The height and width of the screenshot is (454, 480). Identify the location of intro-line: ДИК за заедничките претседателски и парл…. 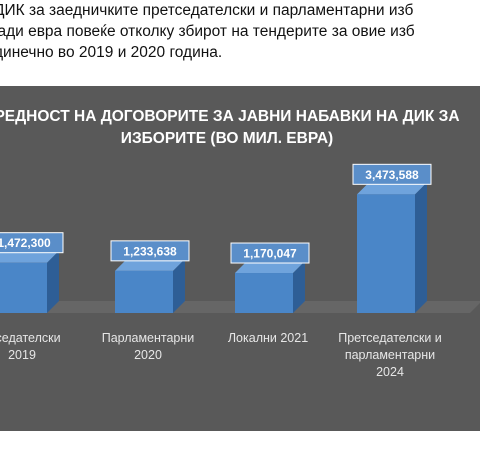
(207, 10).